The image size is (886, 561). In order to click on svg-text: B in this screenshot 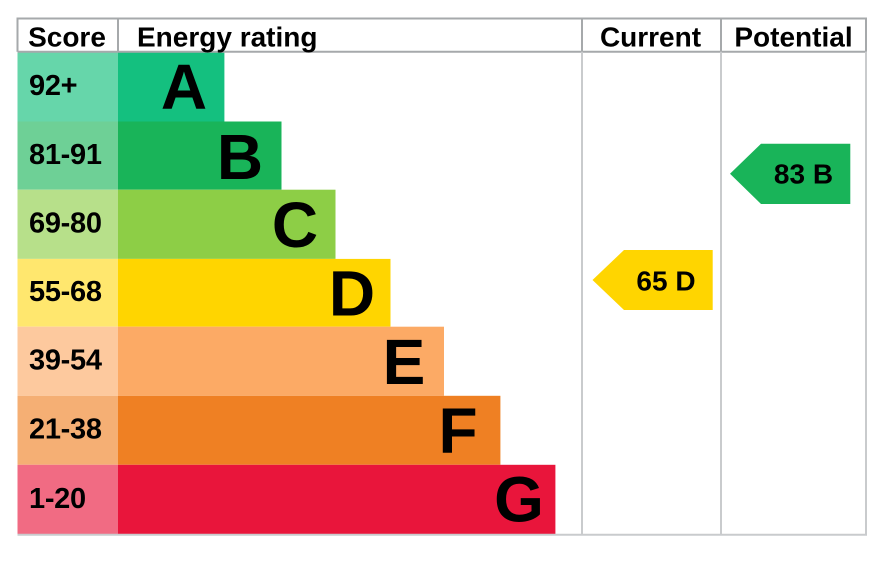, I will do `click(240, 157)`.